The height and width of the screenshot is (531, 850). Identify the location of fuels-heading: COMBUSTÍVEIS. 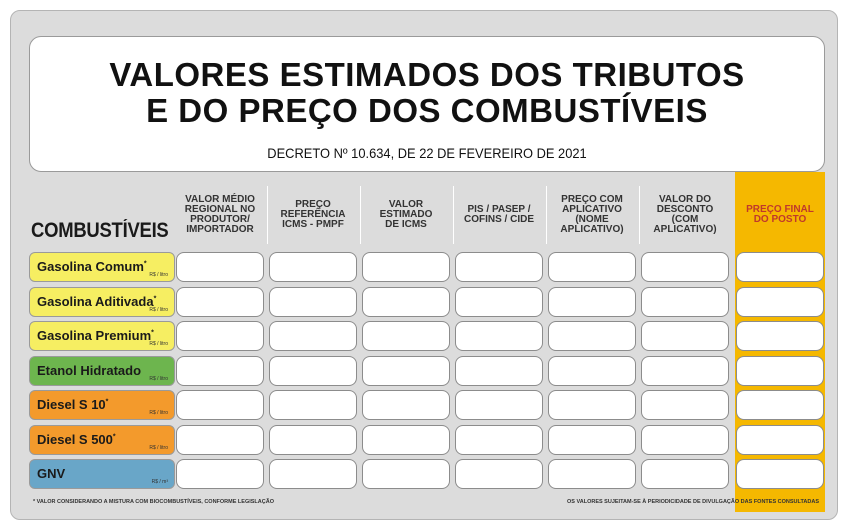
(100, 230).